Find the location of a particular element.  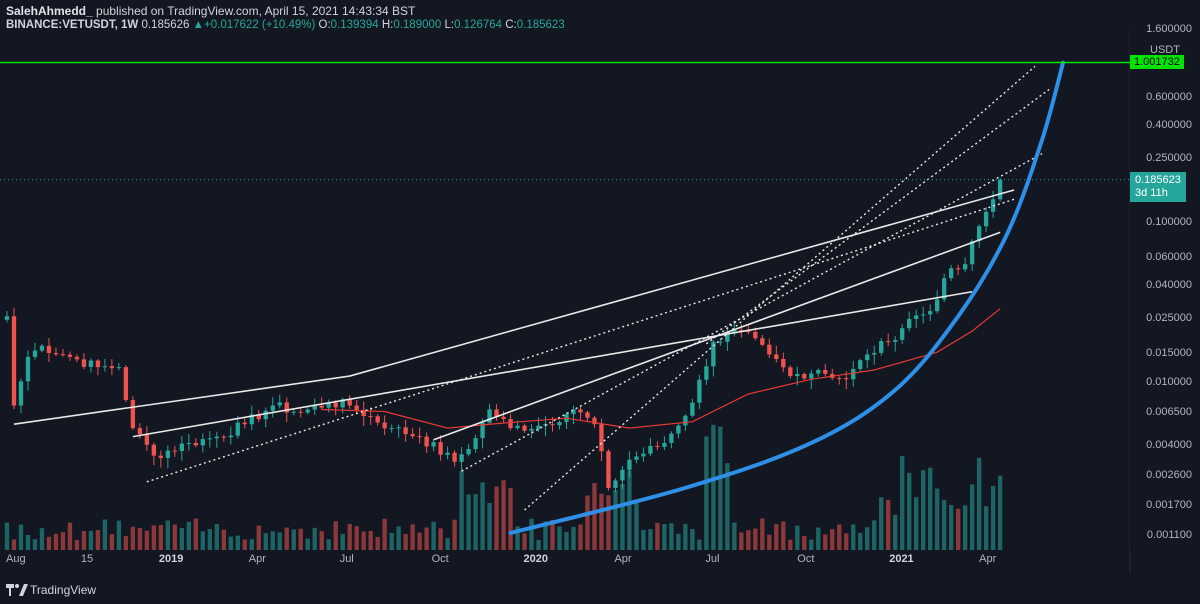

y-tick-label: 0.001100 is located at coordinates (1169, 535).